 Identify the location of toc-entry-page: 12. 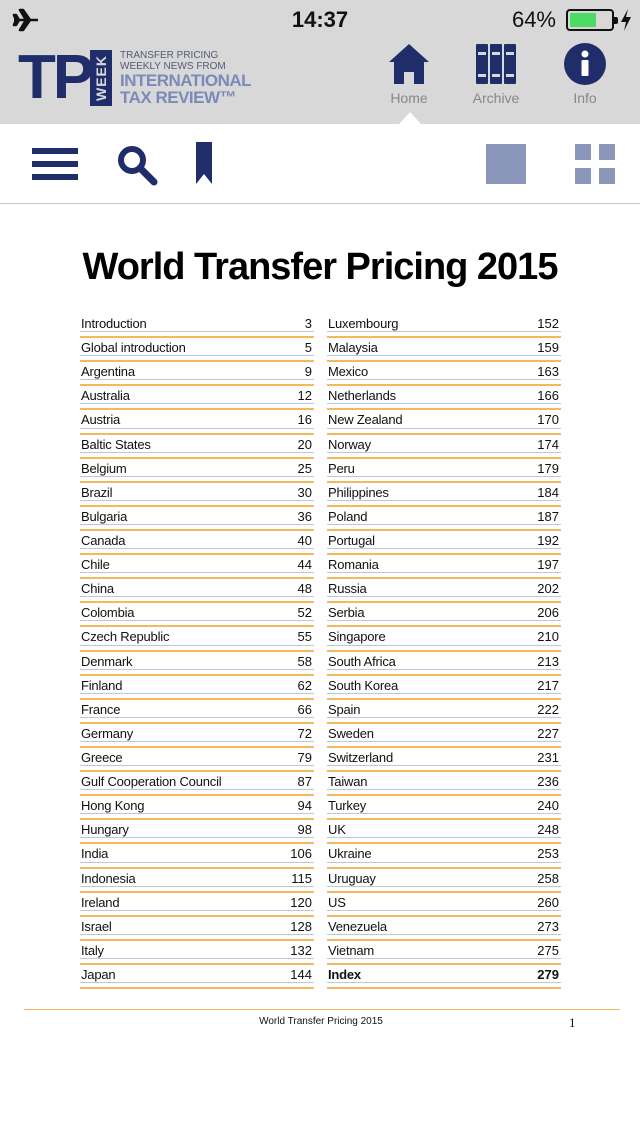
(304, 396).